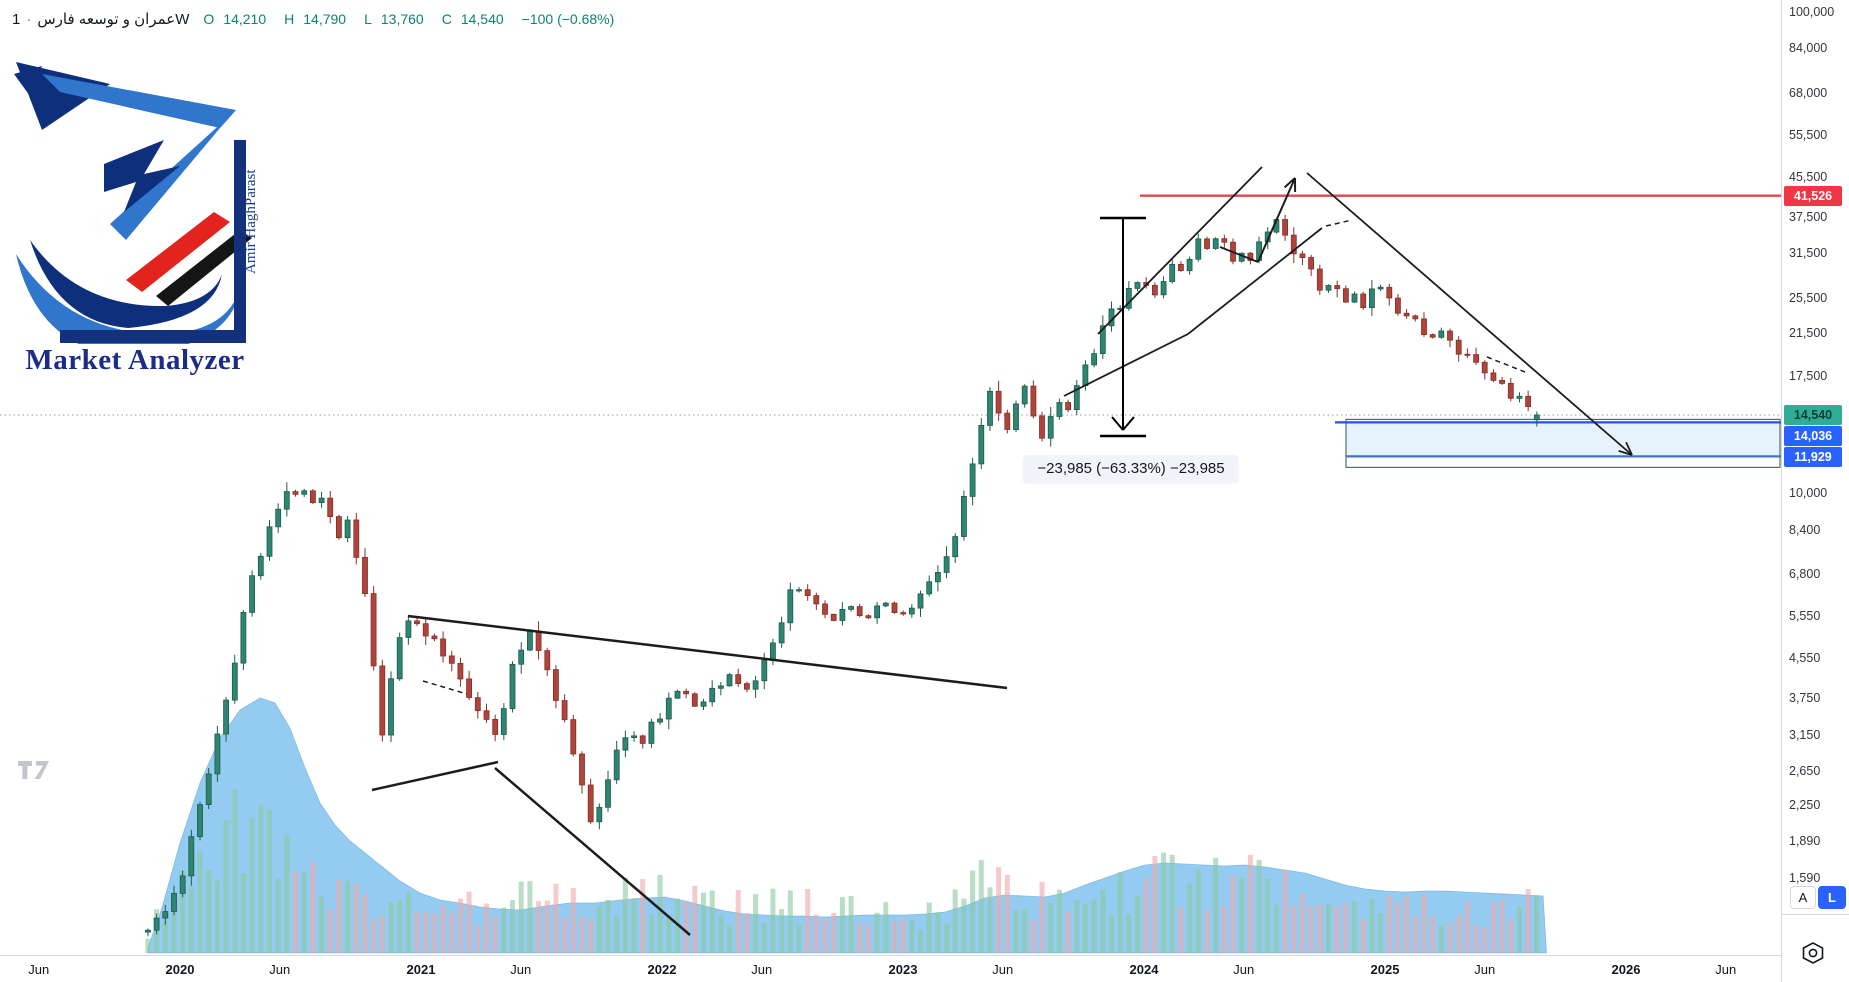  I want to click on axis-separator, so click(1815, 914).